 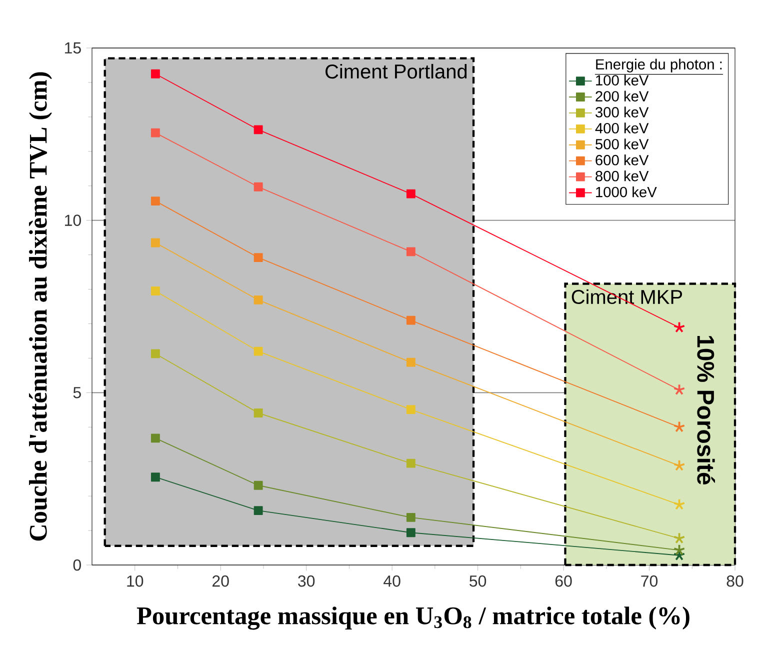 What do you see at coordinates (220, 581) in the screenshot?
I see `x-tick-label: 20` at bounding box center [220, 581].